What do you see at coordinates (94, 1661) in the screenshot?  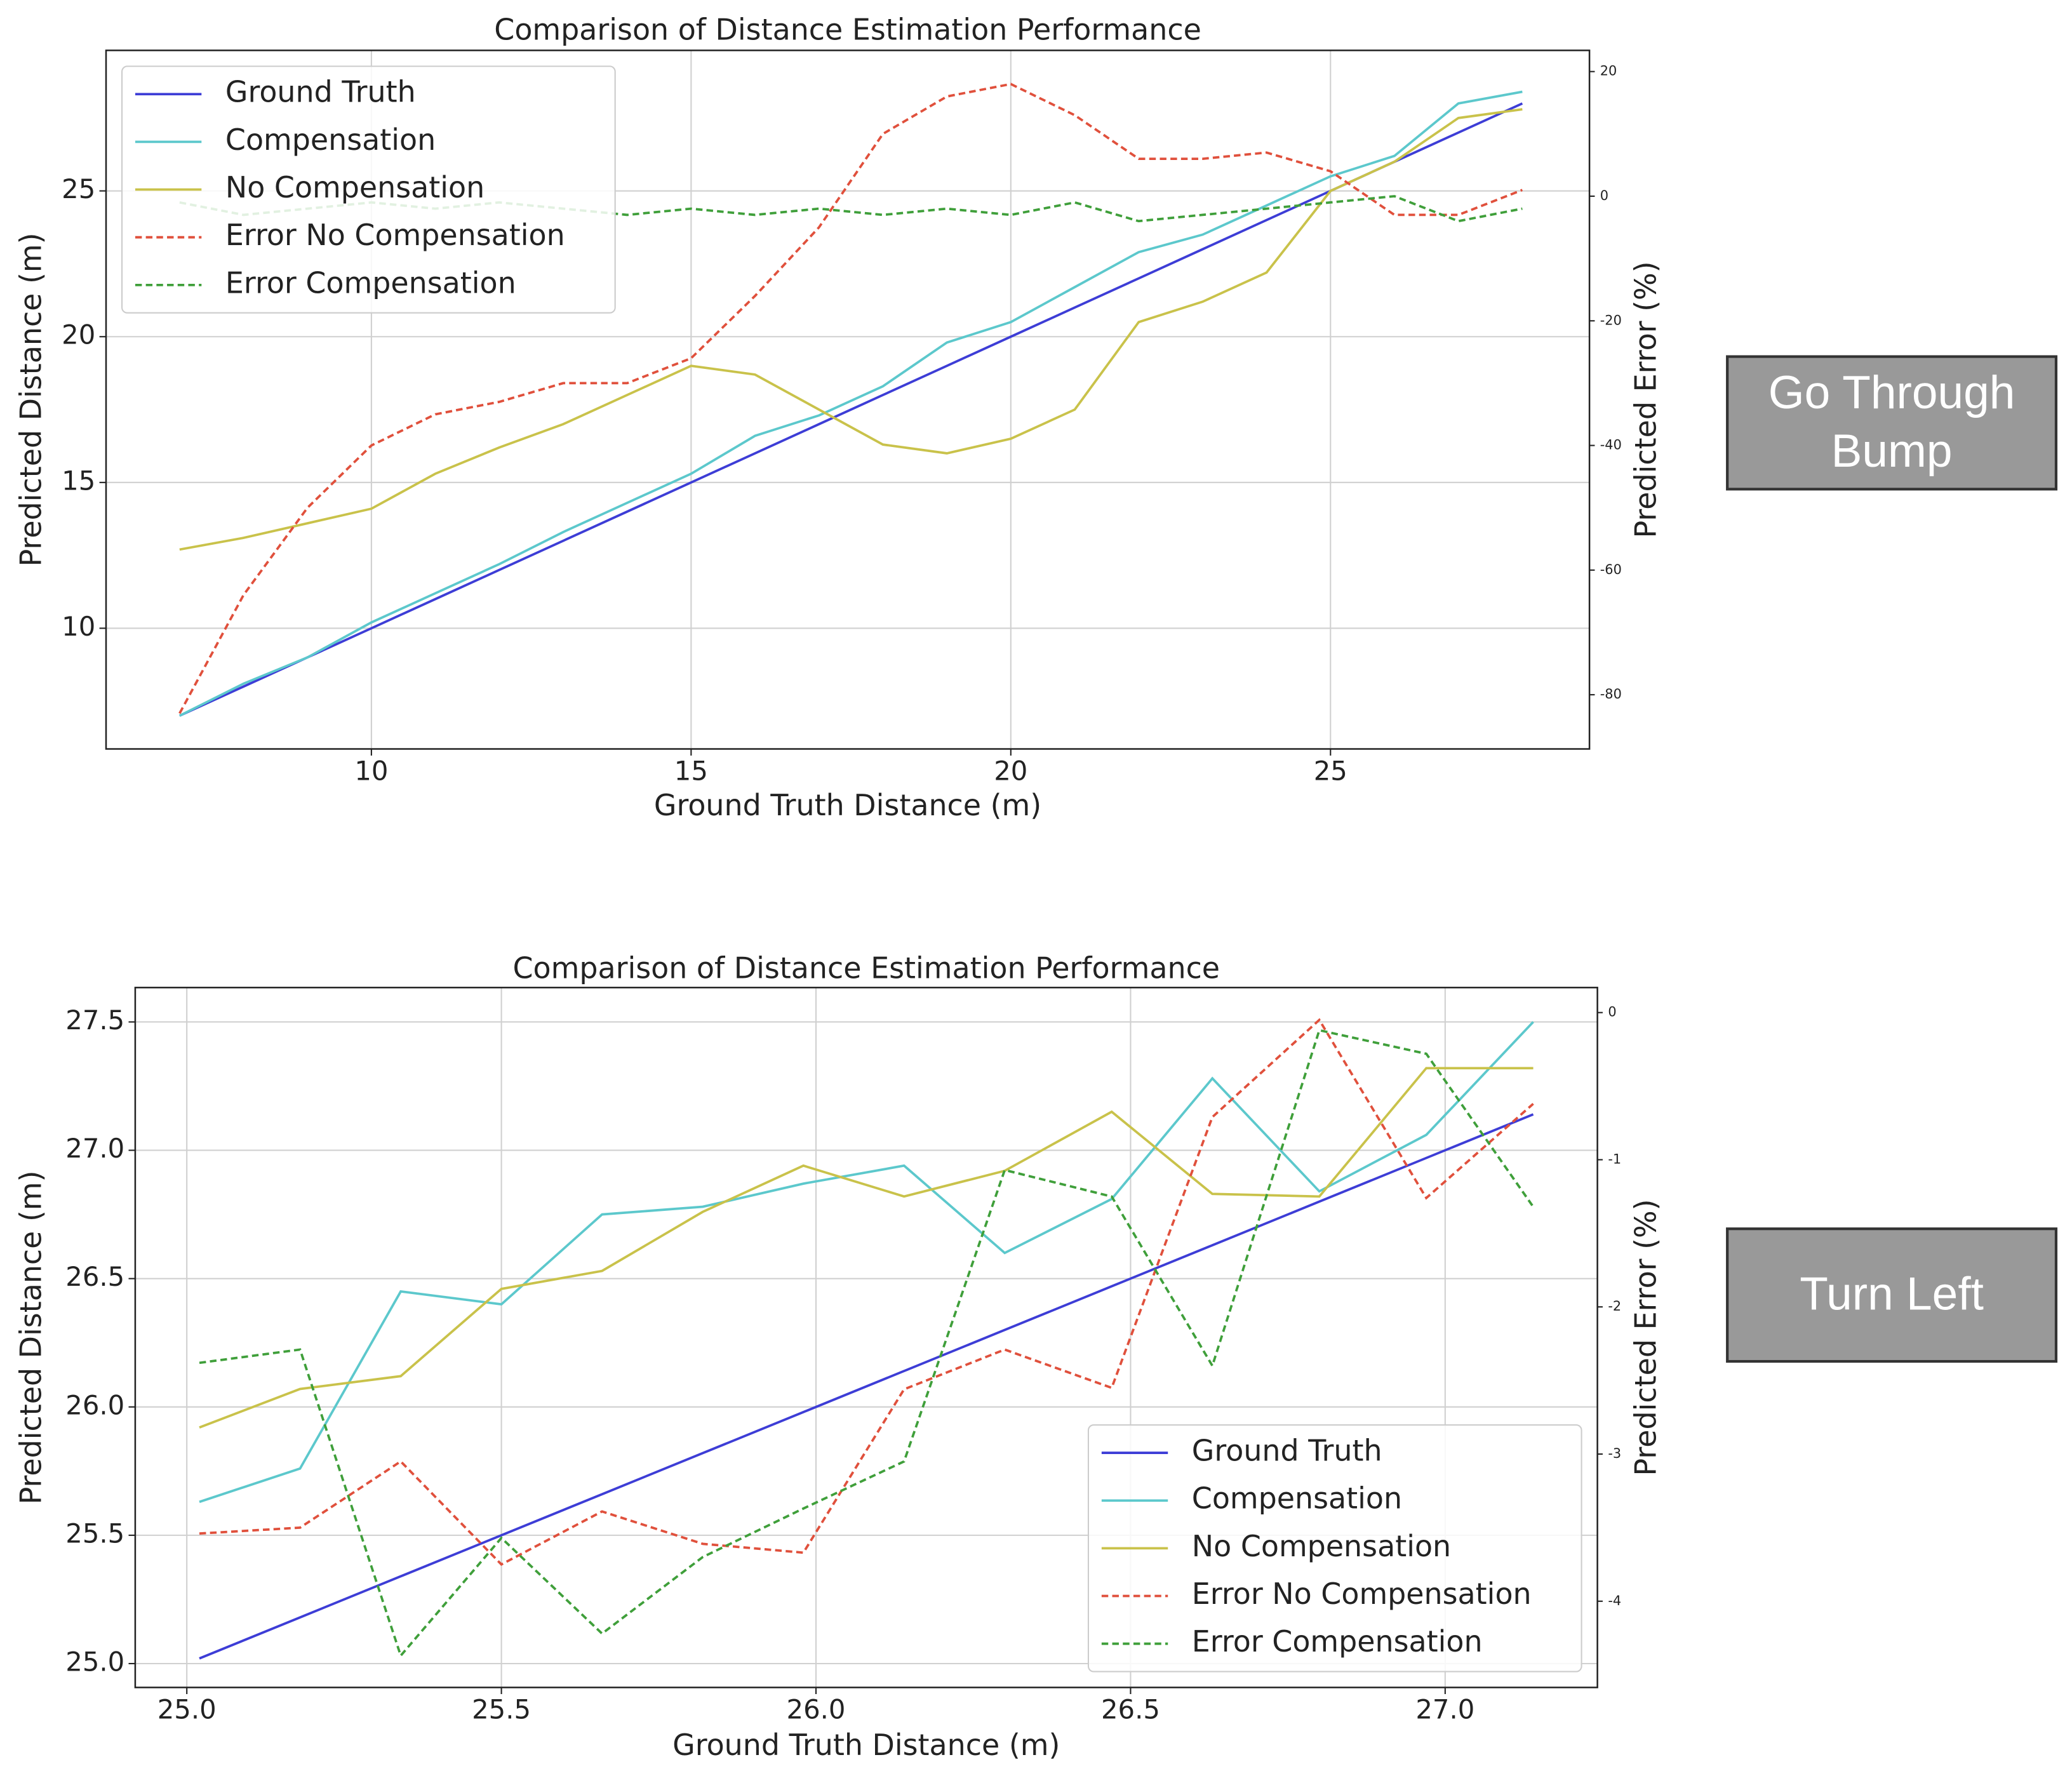 I see `y-tick-label: 25.0` at bounding box center [94, 1661].